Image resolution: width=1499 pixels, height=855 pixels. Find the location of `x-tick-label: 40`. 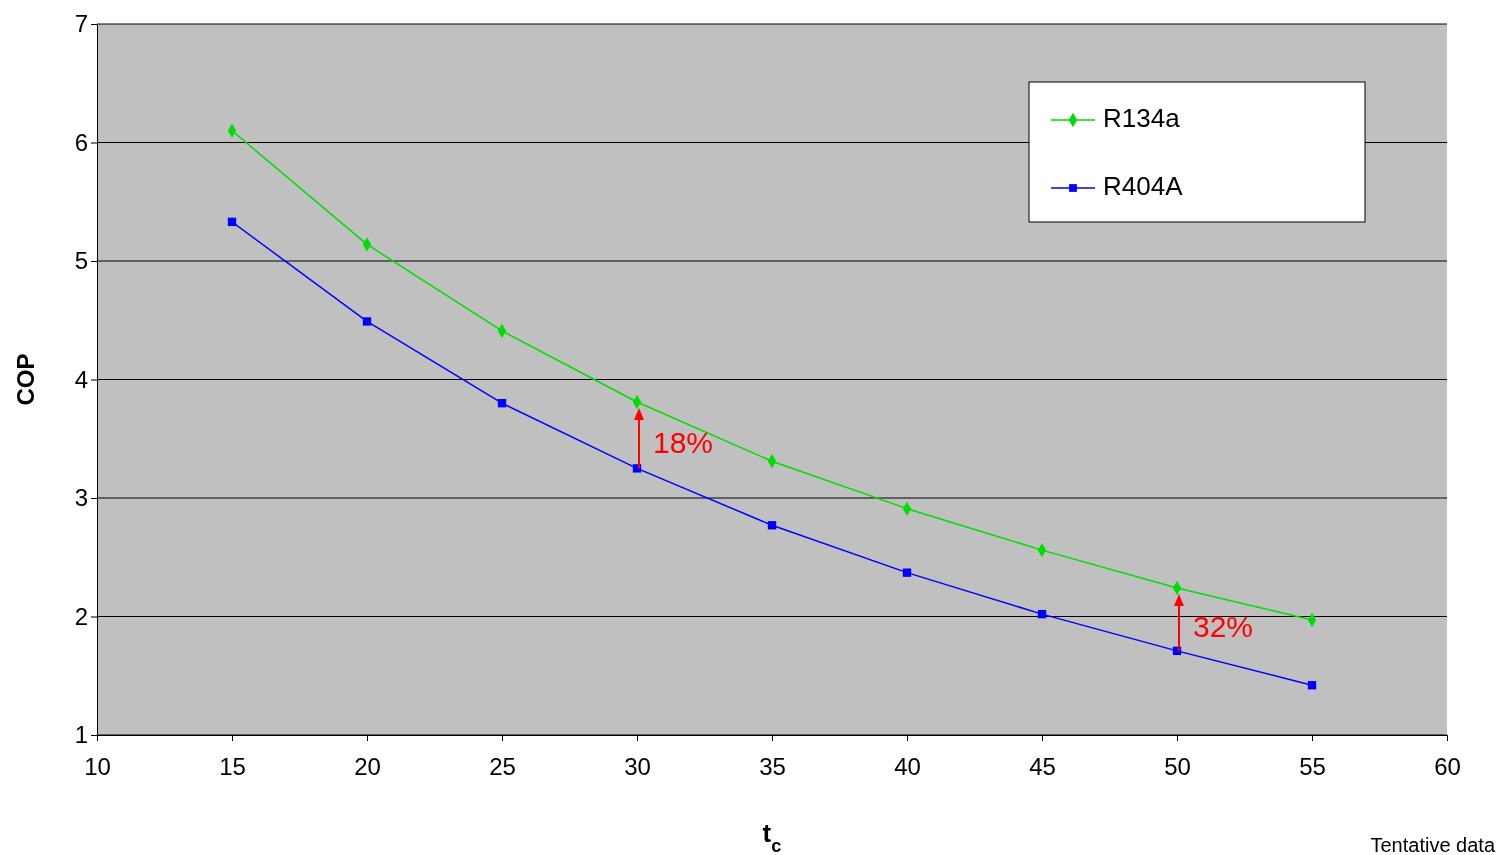

x-tick-label: 40 is located at coordinates (907, 767).